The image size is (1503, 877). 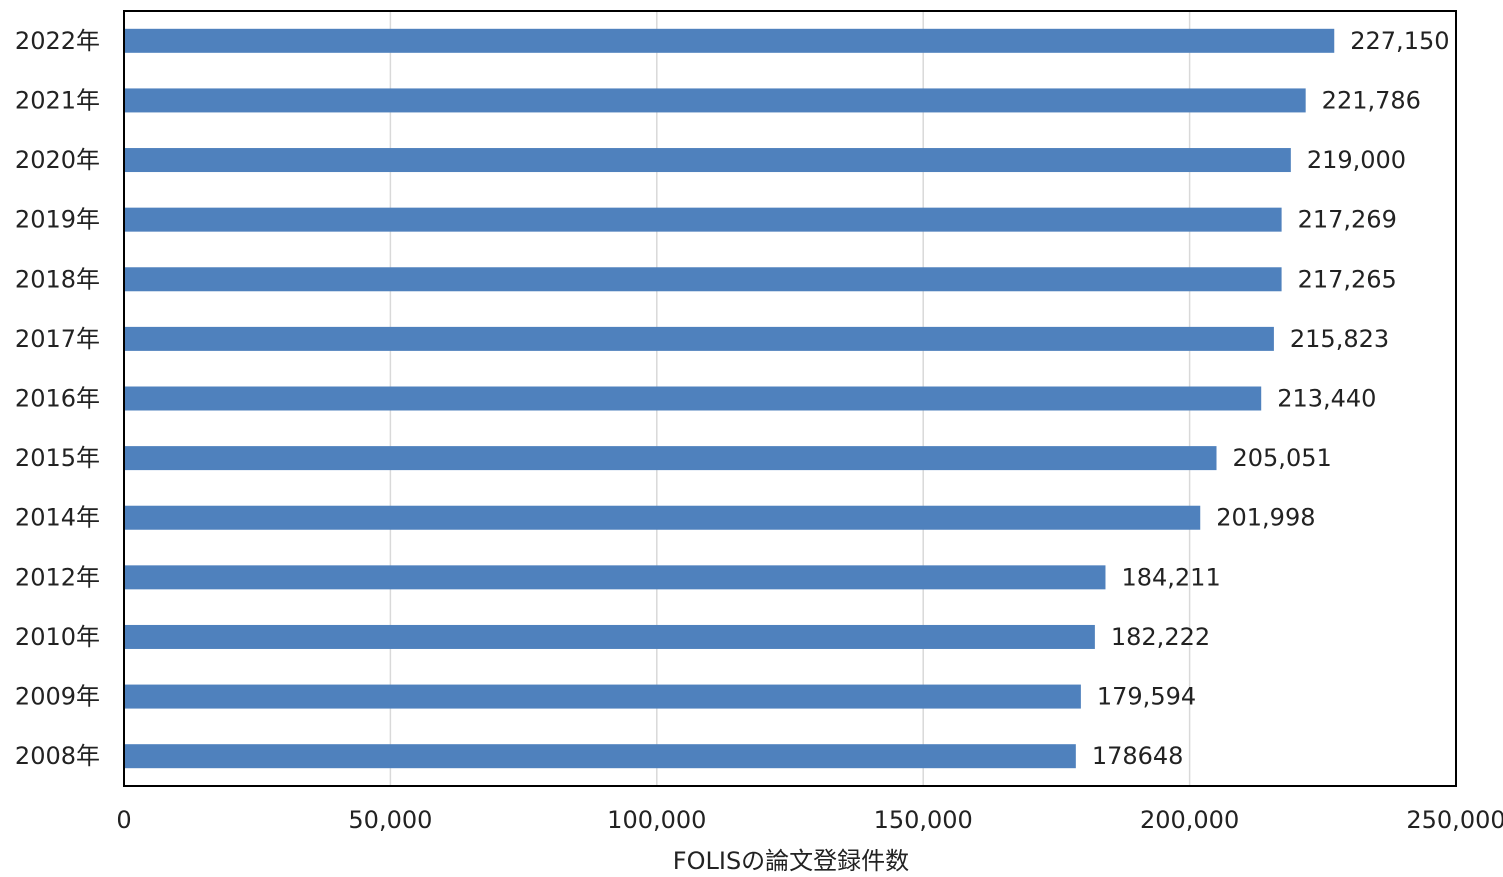 I want to click on data-label: 184,211, so click(x=1170, y=577).